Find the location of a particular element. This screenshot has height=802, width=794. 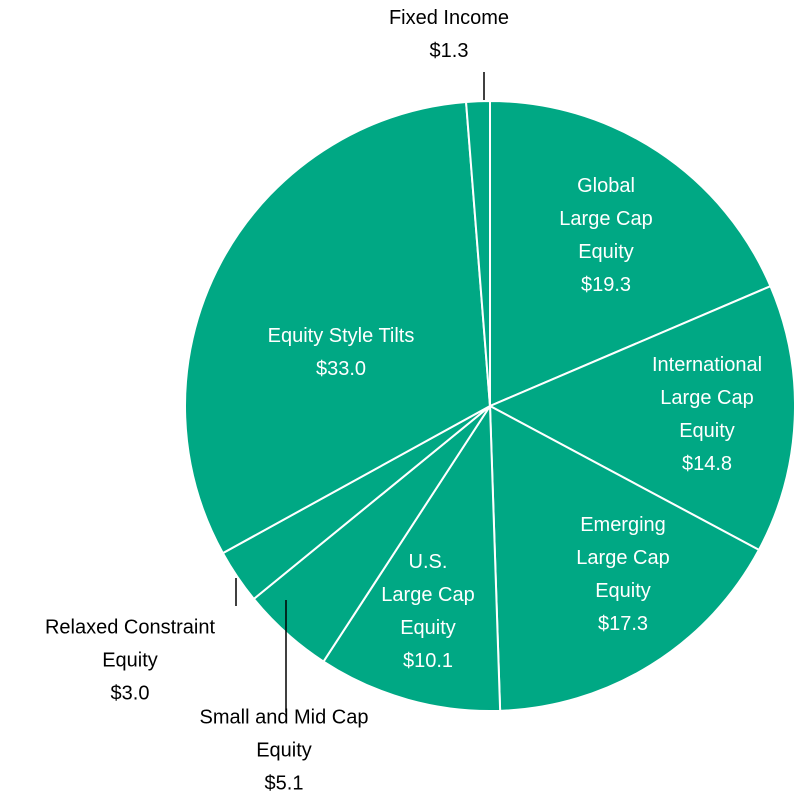

slice-label: Relaxed Constraint Equity $3.0 is located at coordinates (130, 661).